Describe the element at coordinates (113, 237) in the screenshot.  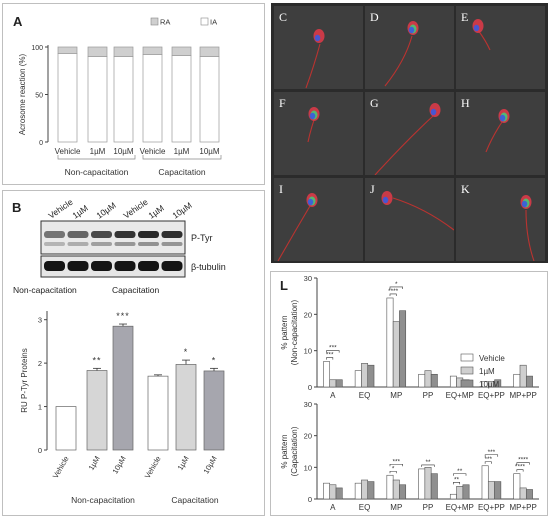
I see `blot-ptyr-frame` at that location.